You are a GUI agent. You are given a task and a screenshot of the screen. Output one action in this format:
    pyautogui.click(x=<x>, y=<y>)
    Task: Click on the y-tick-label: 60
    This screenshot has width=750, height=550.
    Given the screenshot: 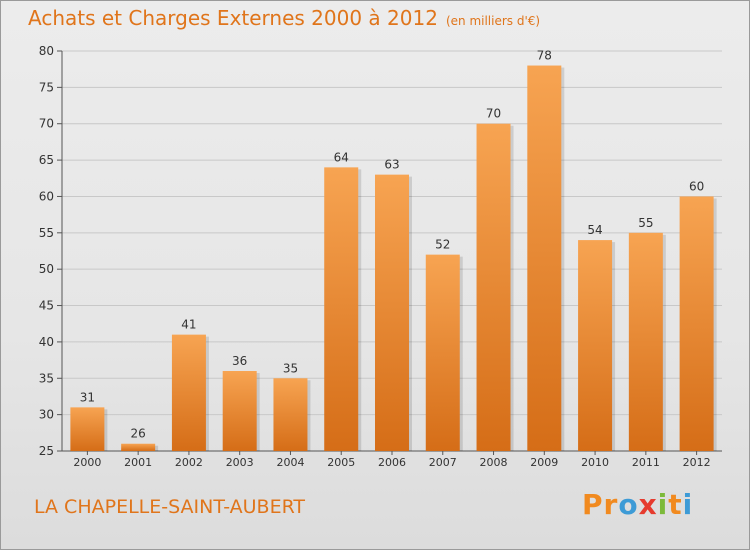 What is the action you would take?
    pyautogui.click(x=46, y=196)
    